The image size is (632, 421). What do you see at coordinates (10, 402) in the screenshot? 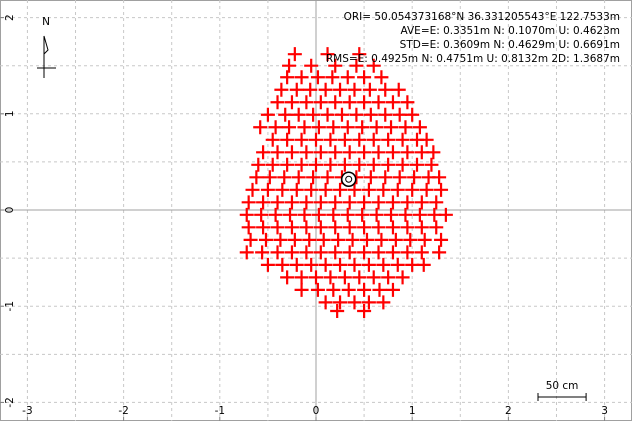
I see `y-tick-label: -2` at bounding box center [10, 402].